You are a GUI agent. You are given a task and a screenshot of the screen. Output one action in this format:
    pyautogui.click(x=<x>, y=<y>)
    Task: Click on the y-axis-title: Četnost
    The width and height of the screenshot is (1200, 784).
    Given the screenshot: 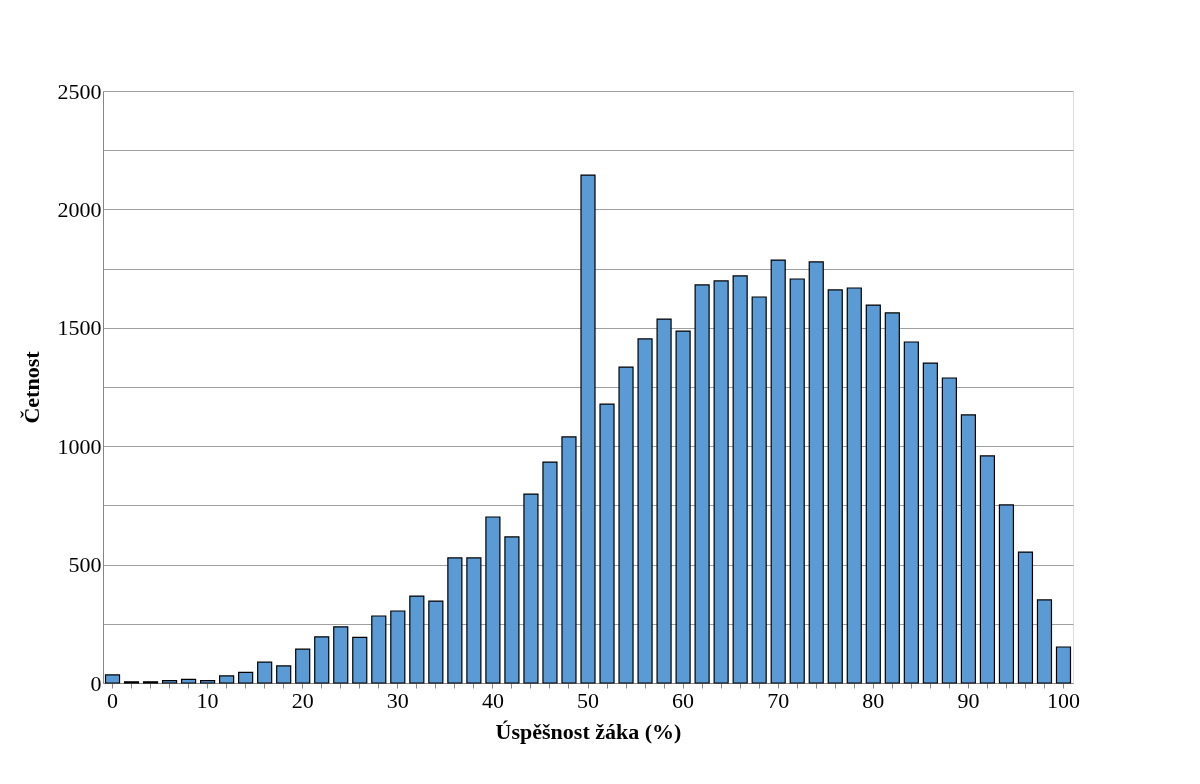 What is the action you would take?
    pyautogui.click(x=31, y=387)
    